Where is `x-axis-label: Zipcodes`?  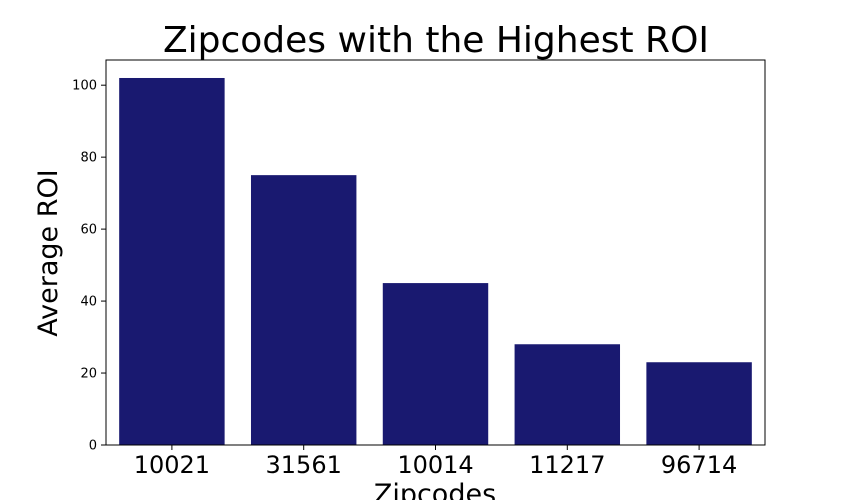 x-axis-label: Zipcodes is located at coordinates (435, 489).